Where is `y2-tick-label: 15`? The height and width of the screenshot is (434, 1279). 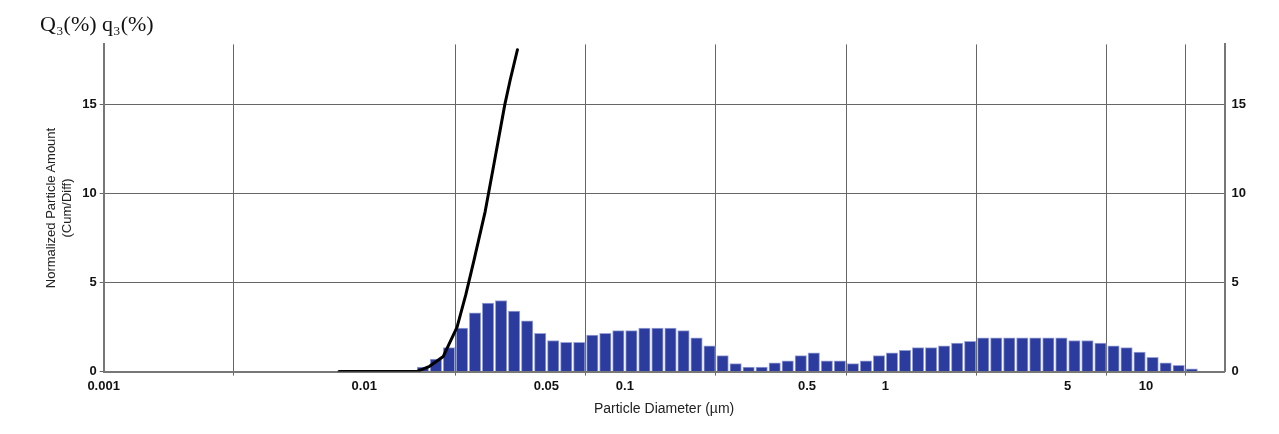
y2-tick-label: 15 is located at coordinates (1239, 104).